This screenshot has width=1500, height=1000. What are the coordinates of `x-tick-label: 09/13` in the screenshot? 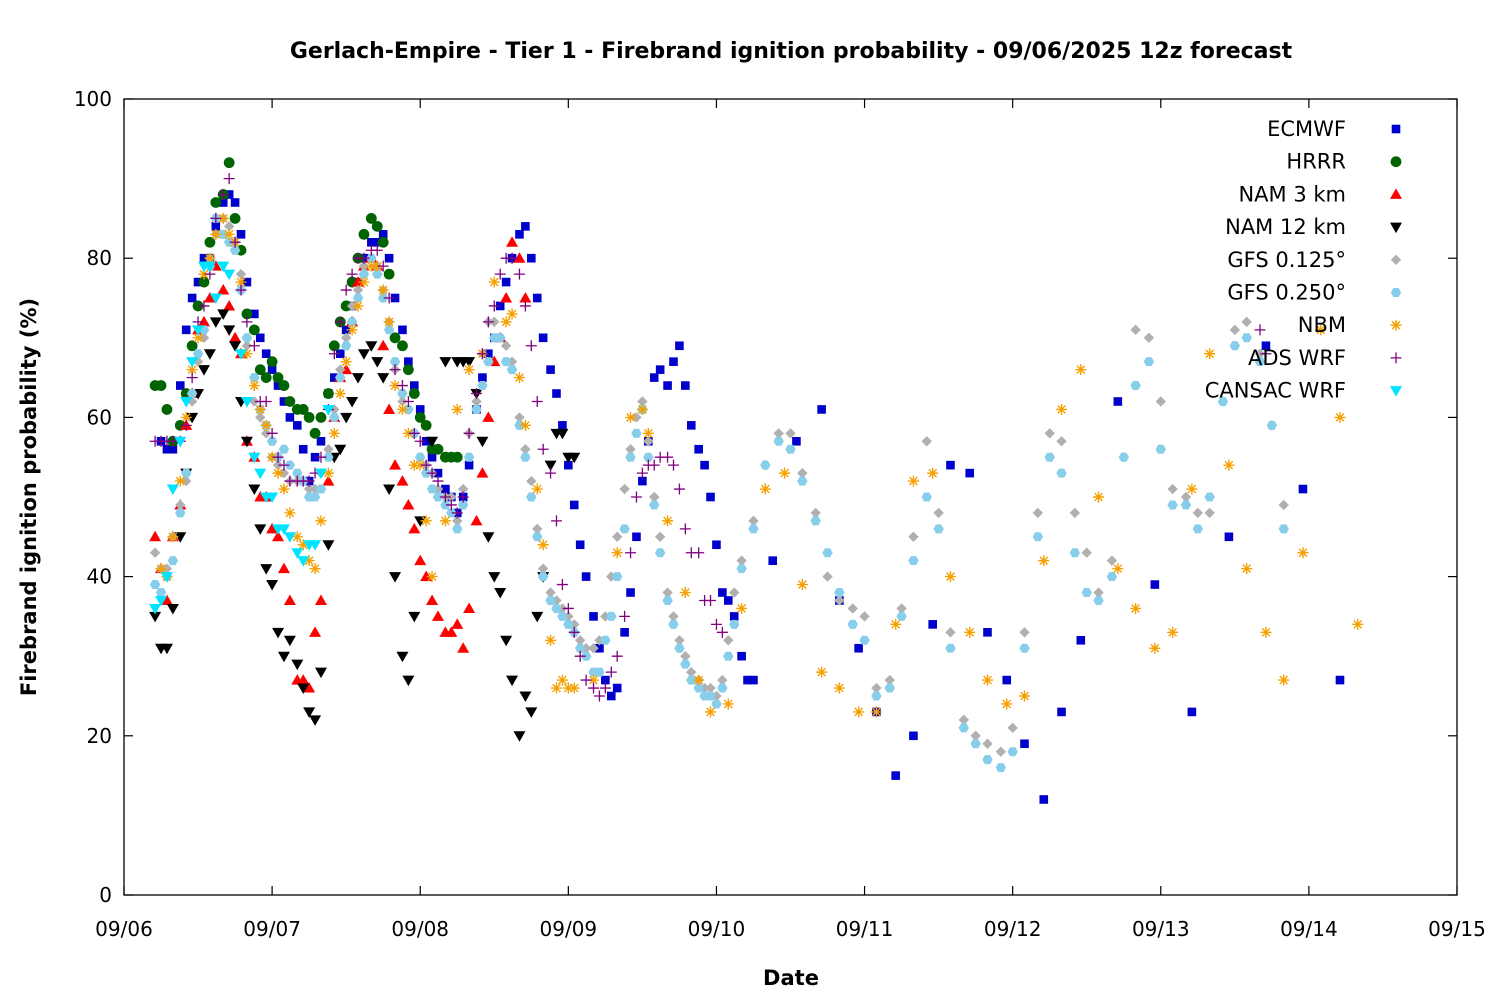 It's located at (1161, 929).